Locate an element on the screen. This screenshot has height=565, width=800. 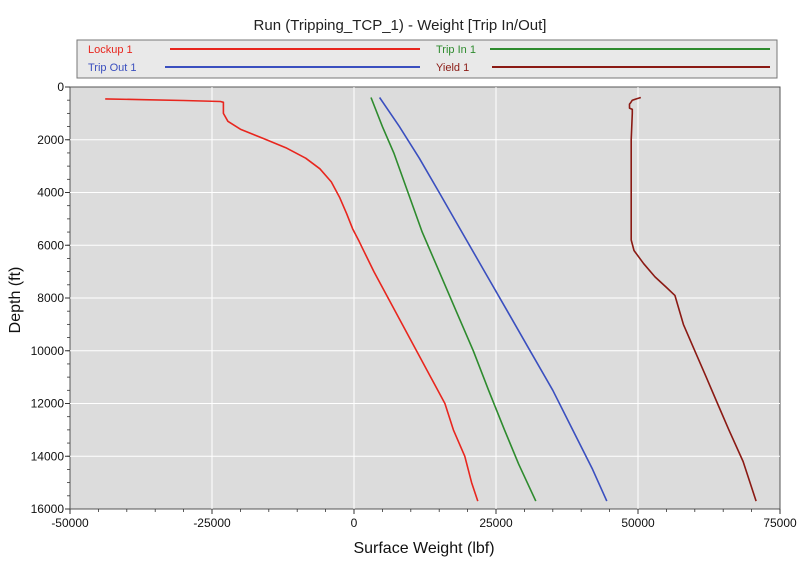
y-tick-label: 16000 is located at coordinates (48, 509).